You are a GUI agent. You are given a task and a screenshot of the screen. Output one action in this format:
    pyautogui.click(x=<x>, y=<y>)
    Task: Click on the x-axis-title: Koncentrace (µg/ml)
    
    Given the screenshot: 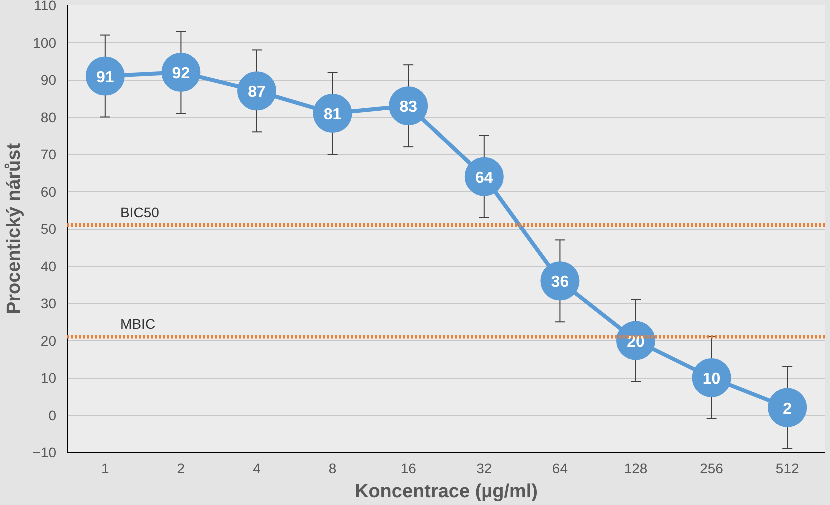 What is the action you would take?
    pyautogui.click(x=446, y=492)
    